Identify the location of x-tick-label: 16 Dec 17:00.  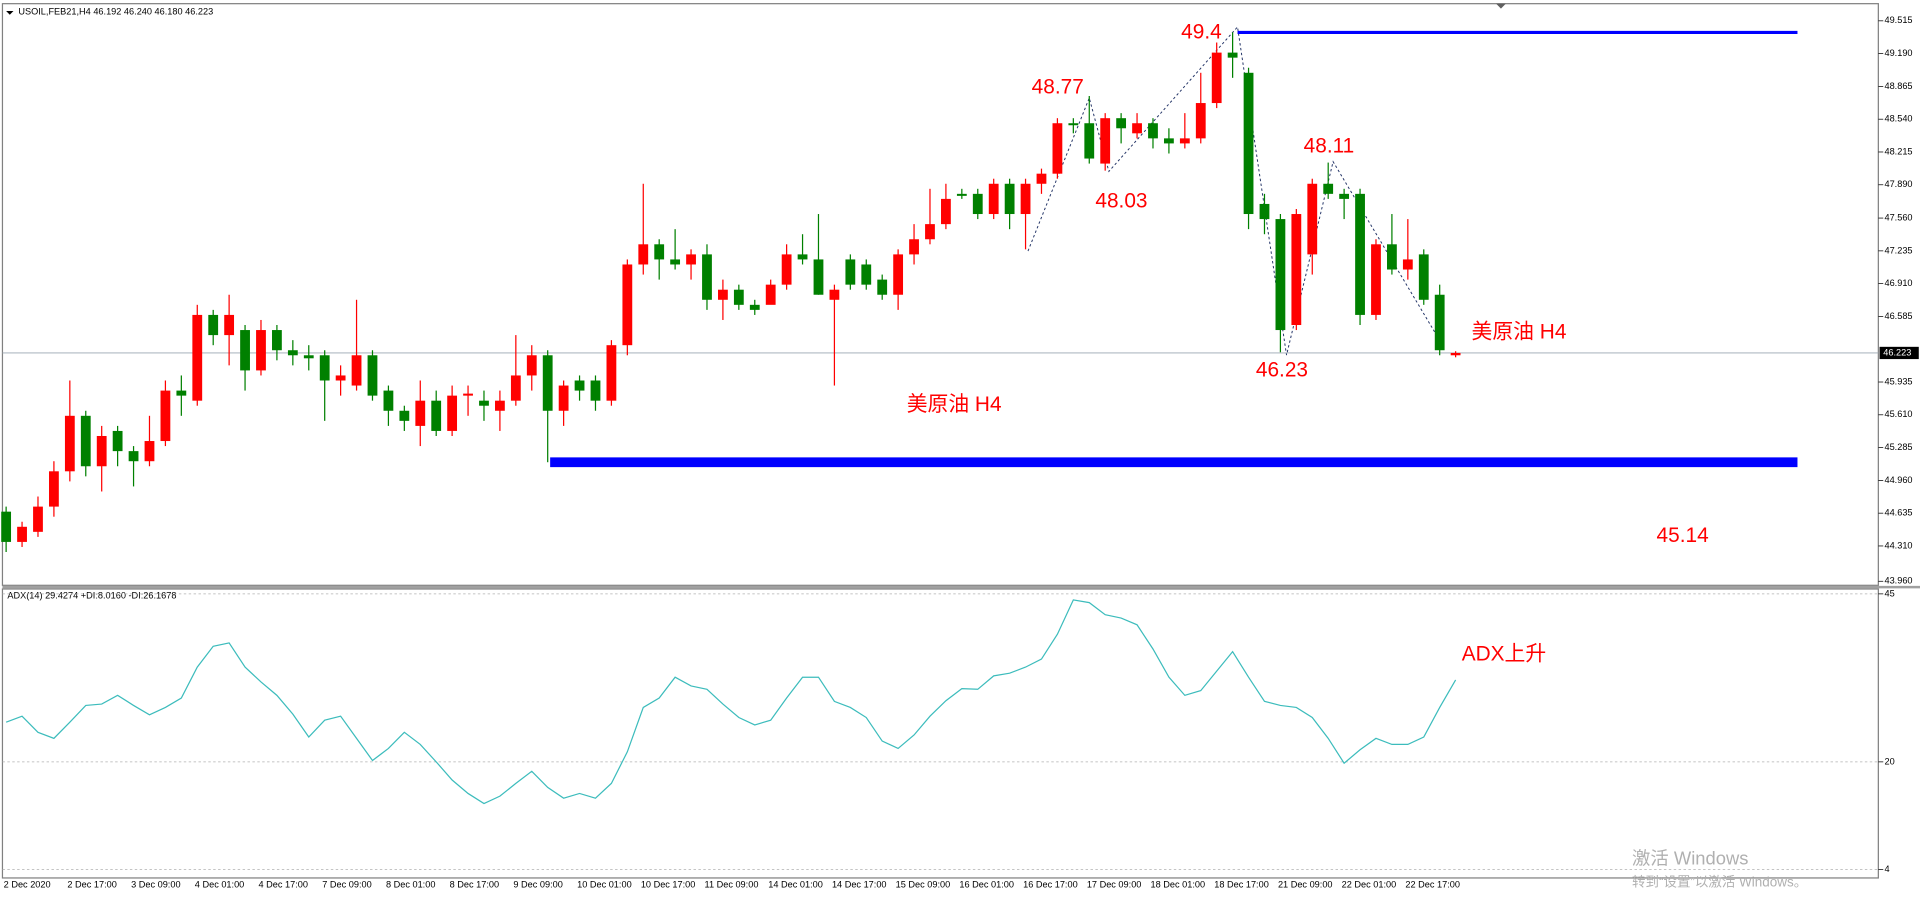
(1050, 885).